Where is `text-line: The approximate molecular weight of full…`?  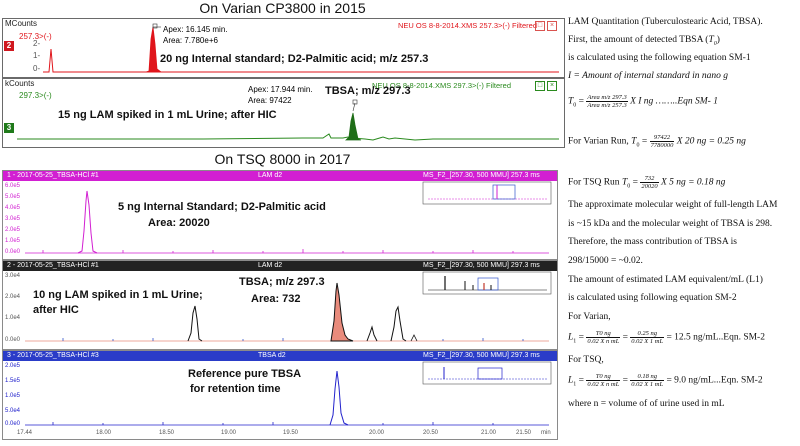
text-line: The approximate molecular weight of full… is located at coordinates (673, 205).